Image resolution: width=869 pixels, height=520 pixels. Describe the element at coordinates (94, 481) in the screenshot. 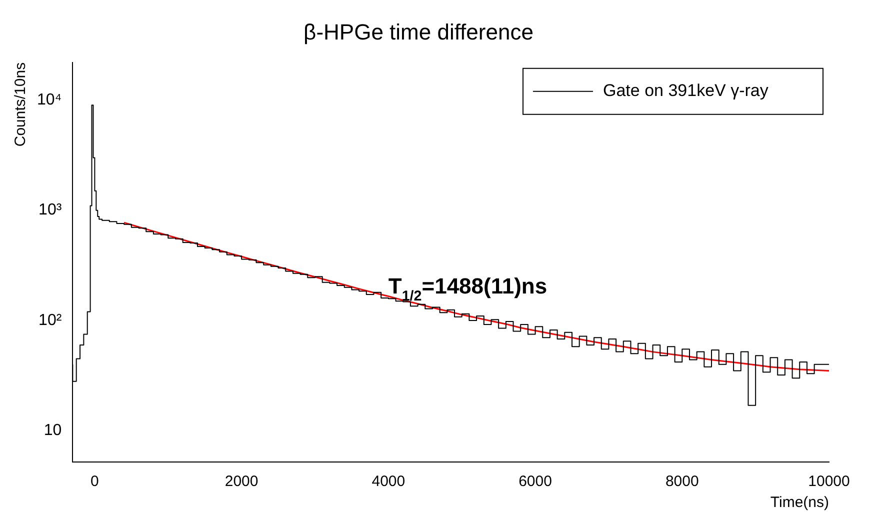

I see `x-tick-label: 0` at that location.